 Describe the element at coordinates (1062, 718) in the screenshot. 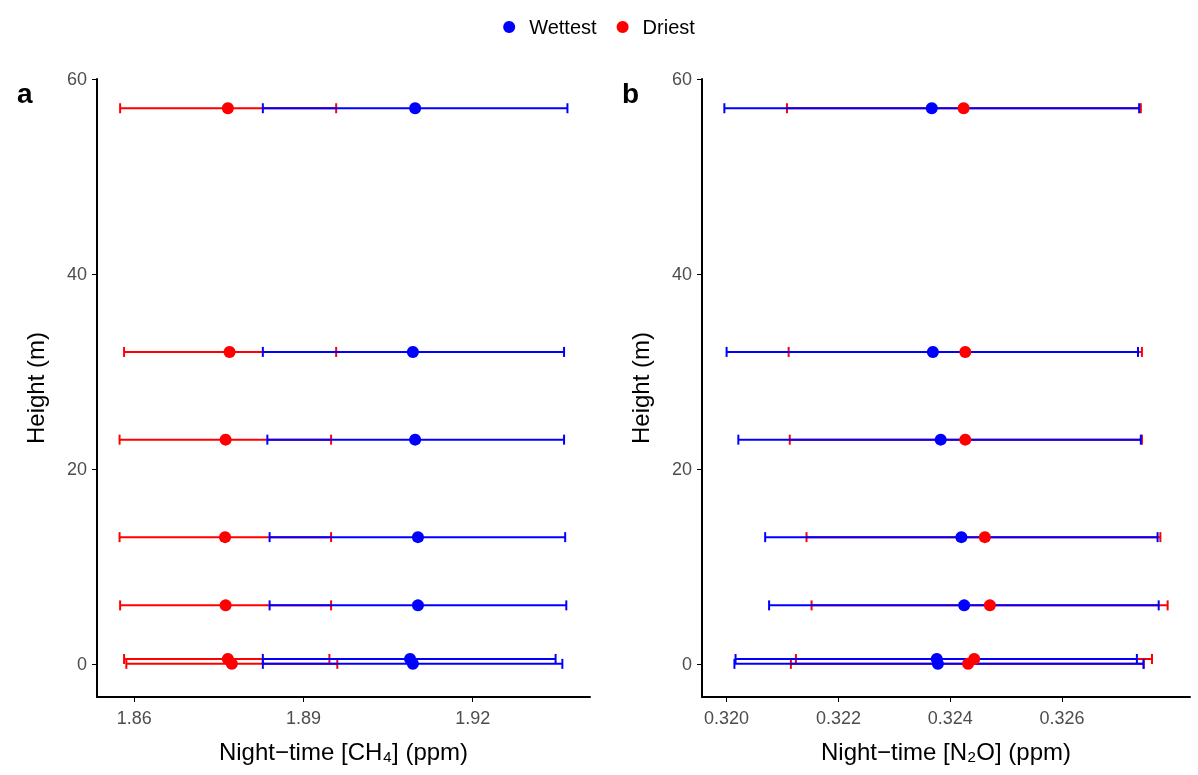

I see `x-tick-label: 0.326` at that location.